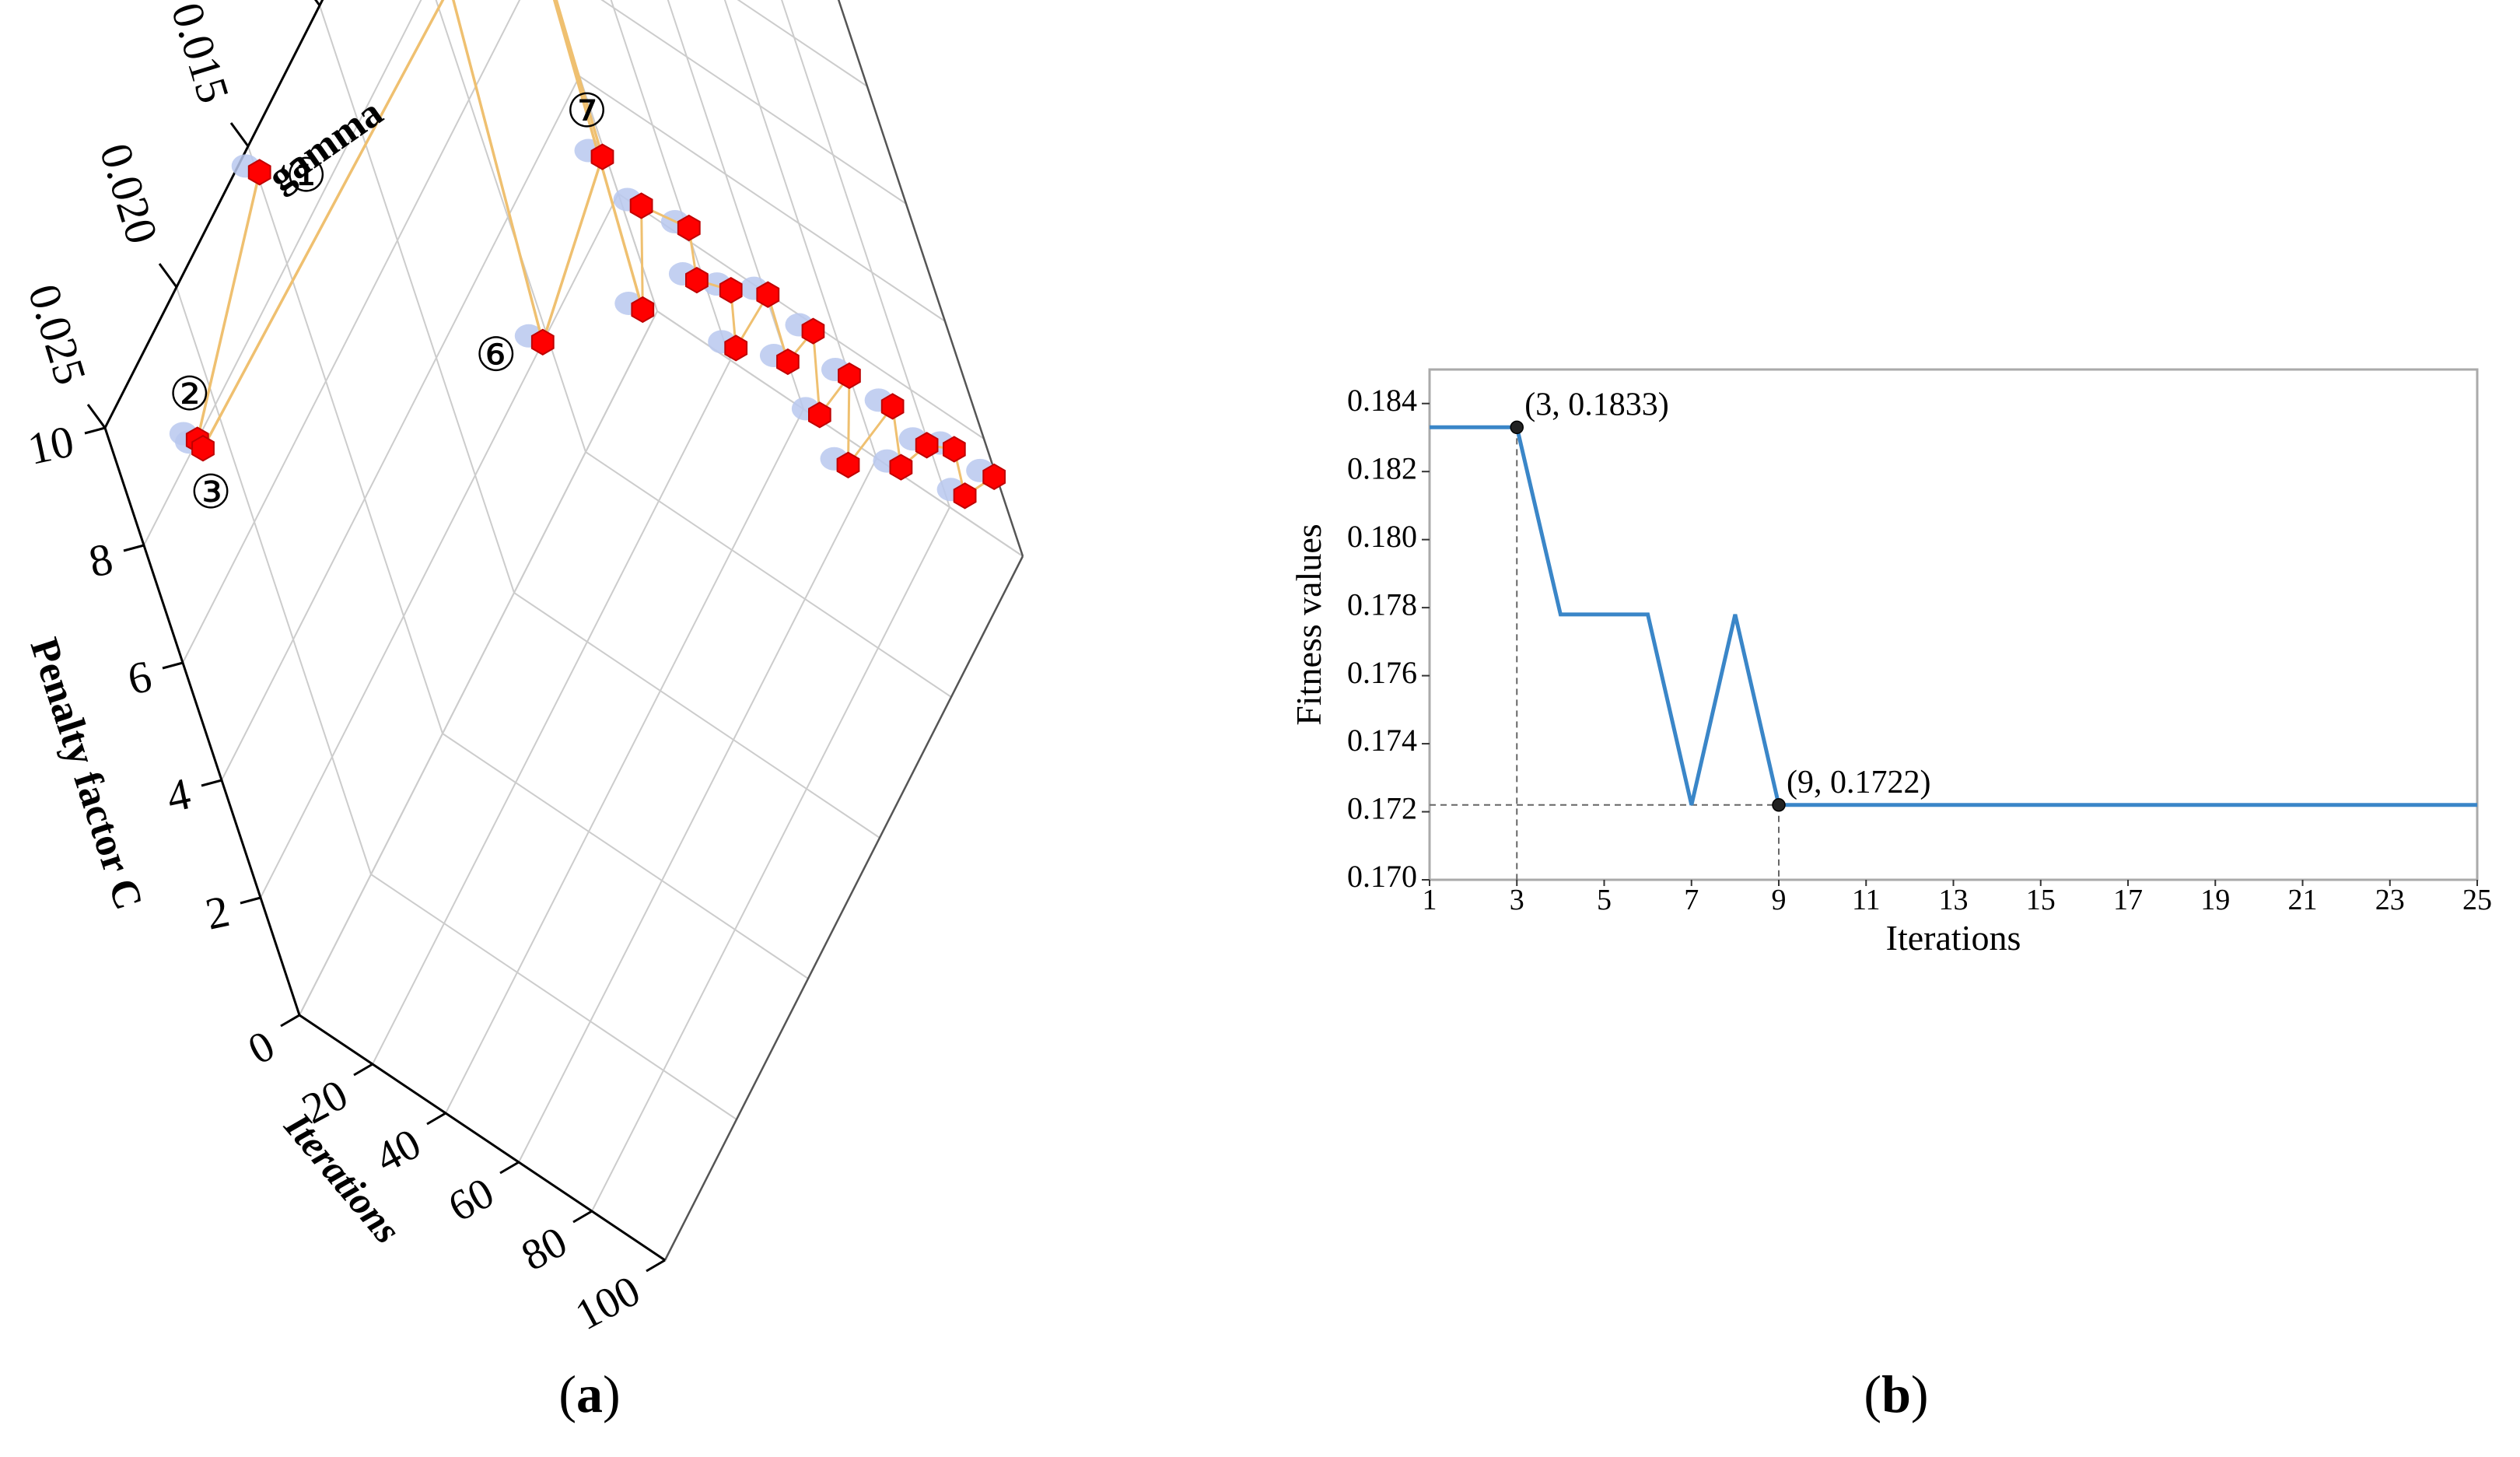  Describe the element at coordinates (2215, 900) in the screenshot. I see `x-tick-label: 19` at that location.